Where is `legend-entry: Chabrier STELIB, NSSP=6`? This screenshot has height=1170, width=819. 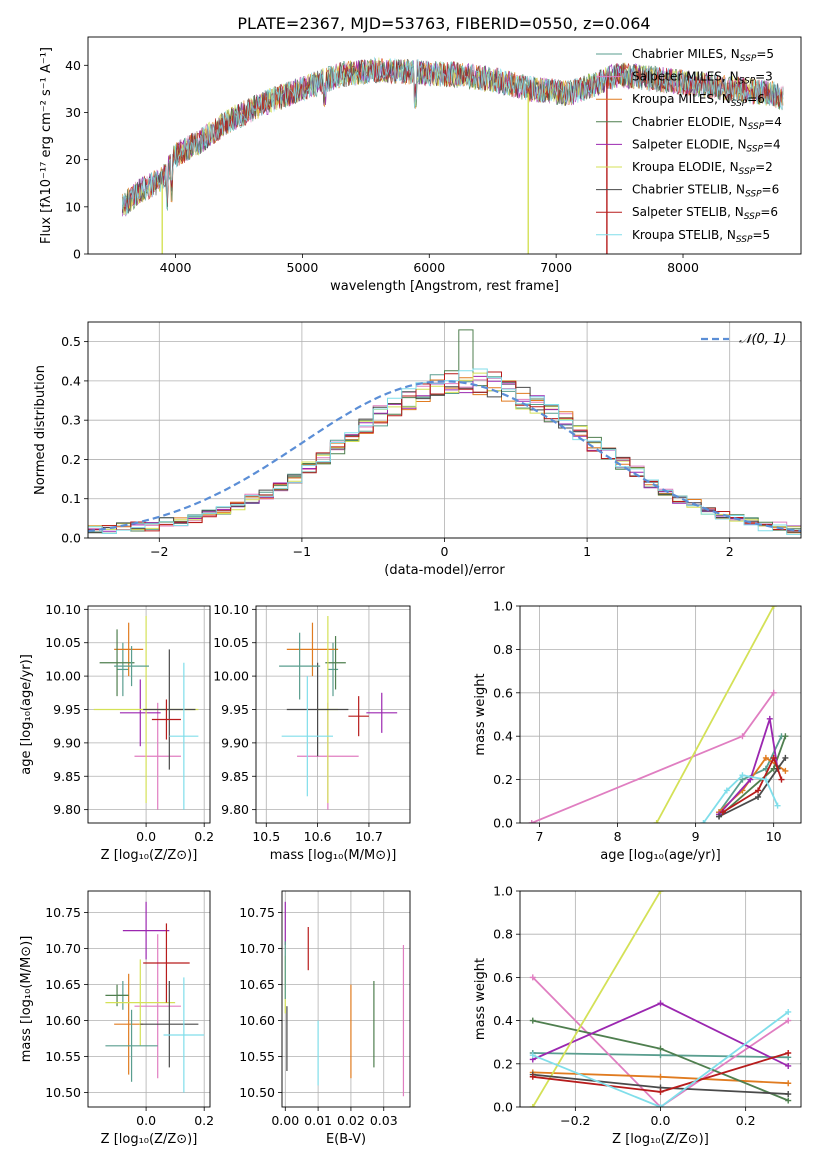
legend-entry: Chabrier STELIB, NSSP=6 is located at coordinates (705, 191).